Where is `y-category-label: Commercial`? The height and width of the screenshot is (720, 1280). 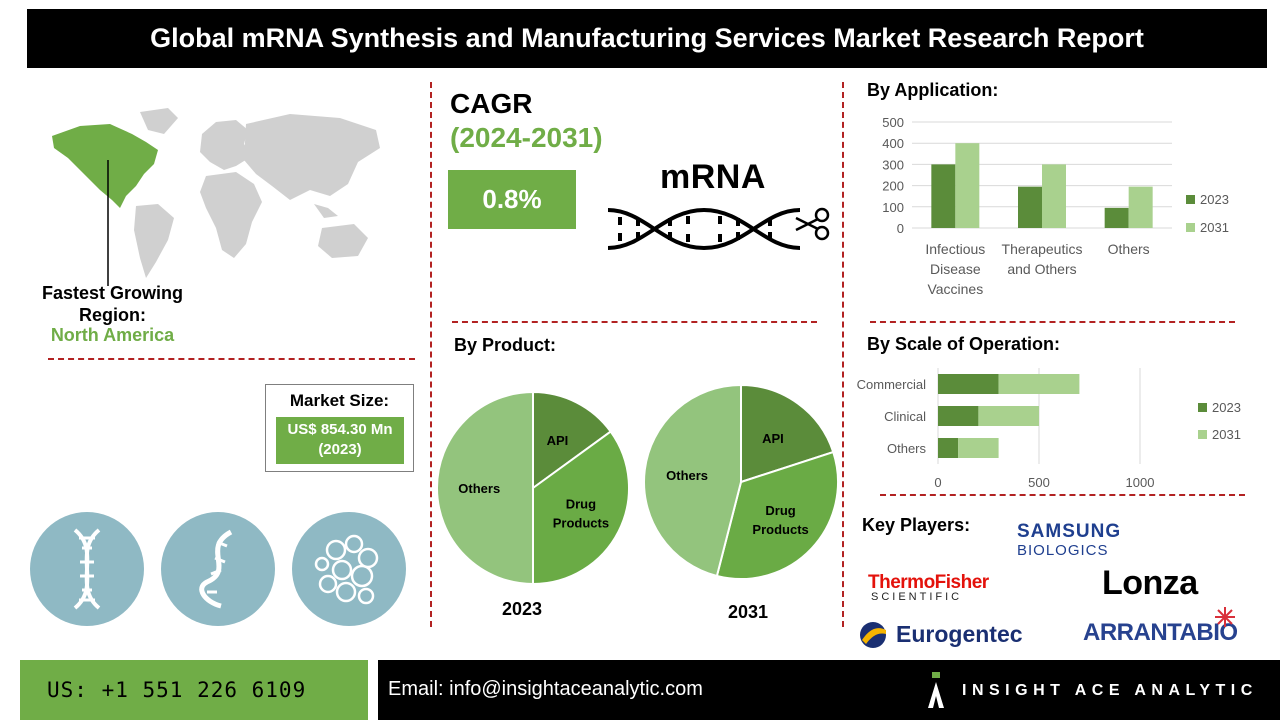
y-category-label: Commercial is located at coordinates (891, 384).